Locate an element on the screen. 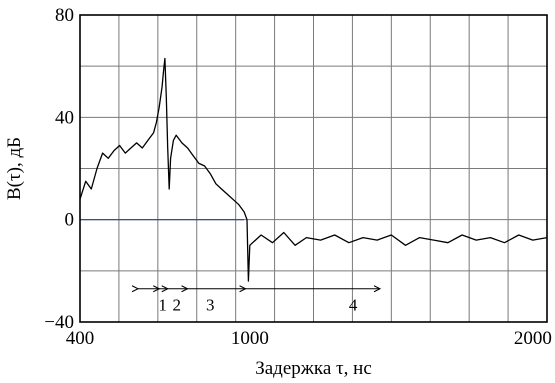 This screenshot has height=383, width=555. x-tick-label: 400 is located at coordinates (80, 338).